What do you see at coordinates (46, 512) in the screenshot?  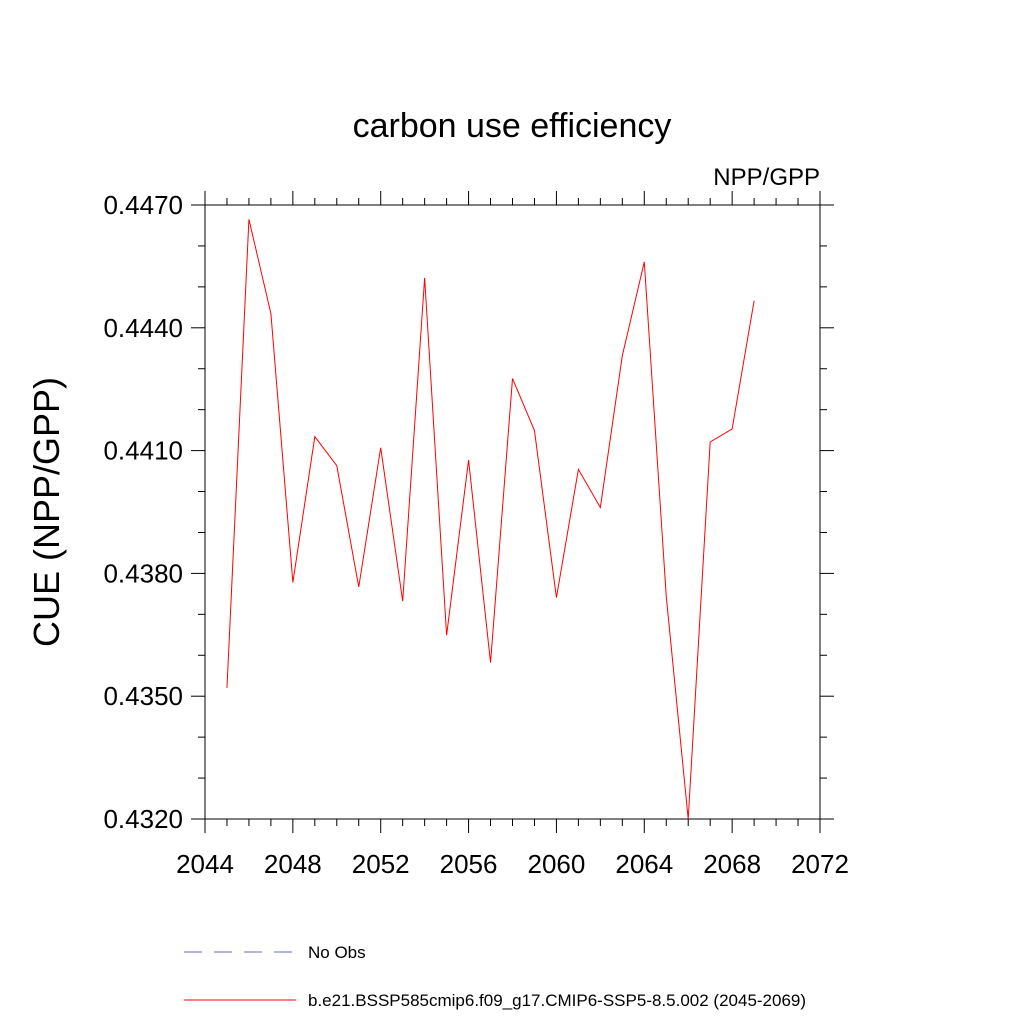 I see `y-axis-label: CUE (NPP/GPP)` at bounding box center [46, 512].